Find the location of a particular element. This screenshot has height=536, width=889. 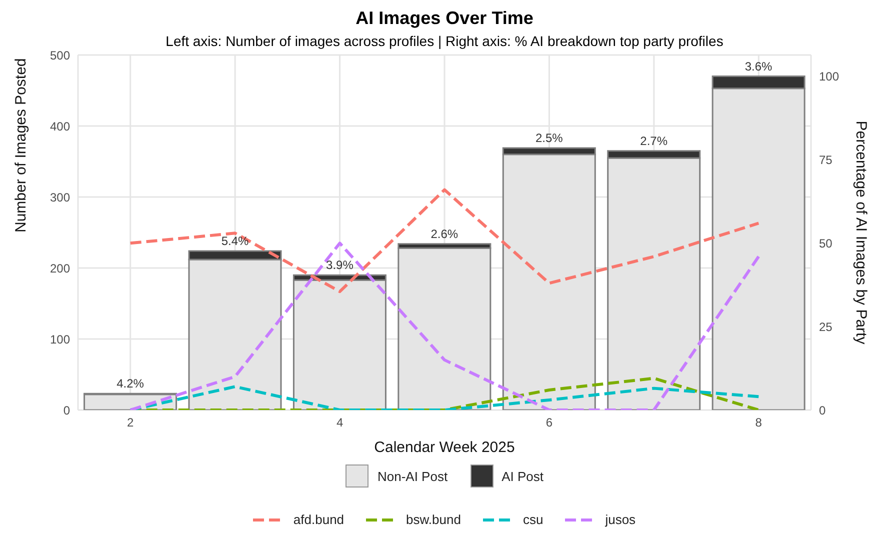

annotation: 3.6% is located at coordinates (758, 66).